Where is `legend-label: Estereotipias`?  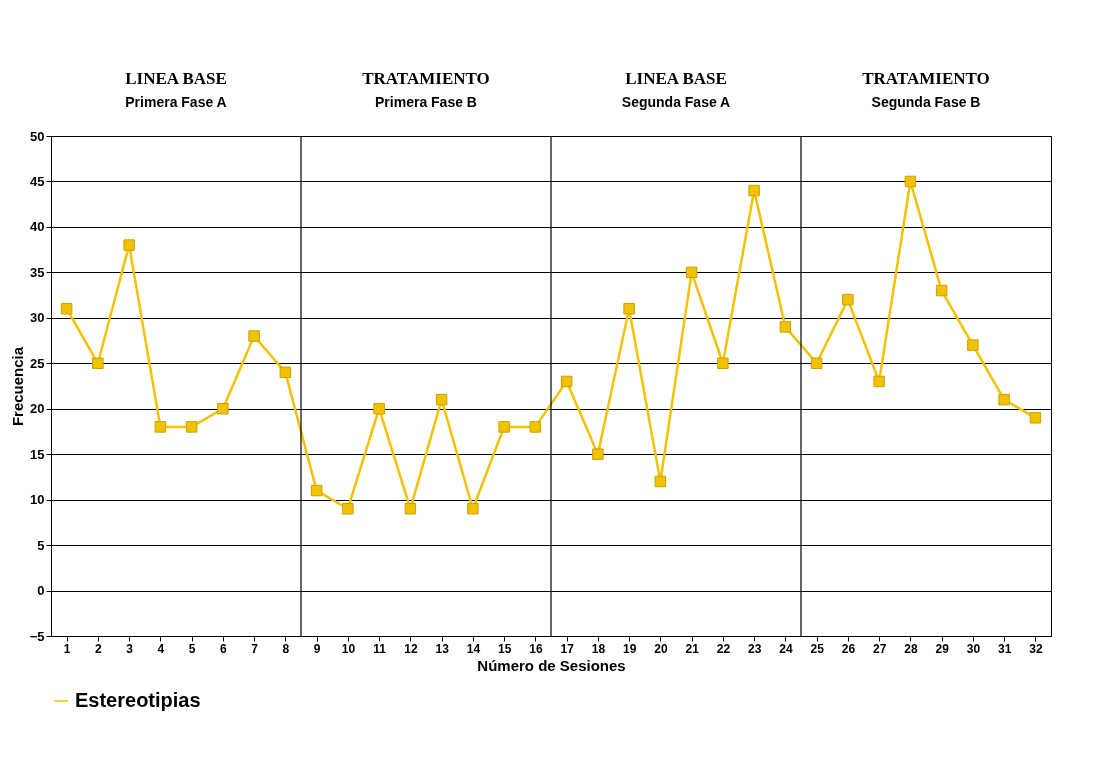 legend-label: Estereotipias is located at coordinates (138, 700).